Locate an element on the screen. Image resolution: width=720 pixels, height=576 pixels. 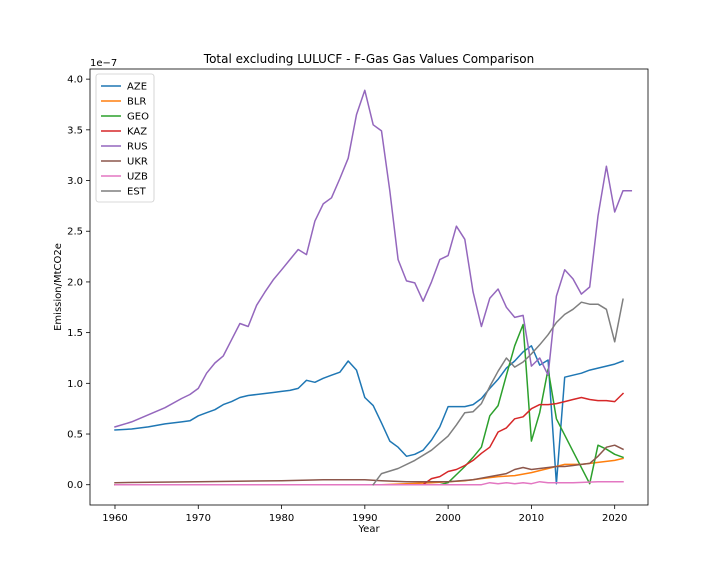
x-tick-label: 2010 is located at coordinates (531, 518).